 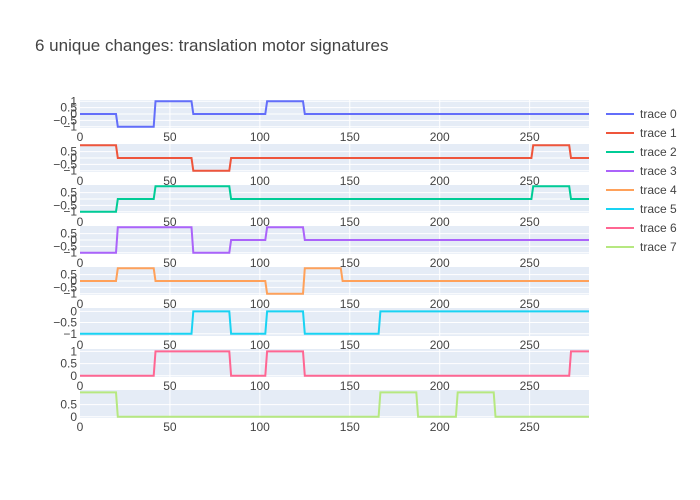 What do you see at coordinates (658, 209) in the screenshot?
I see `legend-label: trace 5` at bounding box center [658, 209].